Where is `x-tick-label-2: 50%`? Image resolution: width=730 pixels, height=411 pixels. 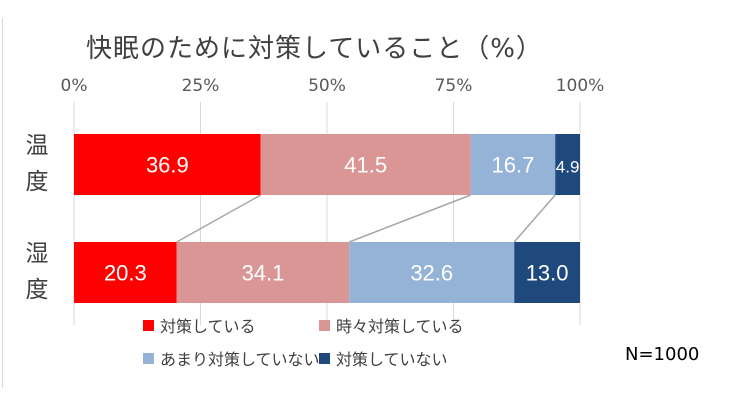
x-tick-label-2: 50% is located at coordinates (327, 86).